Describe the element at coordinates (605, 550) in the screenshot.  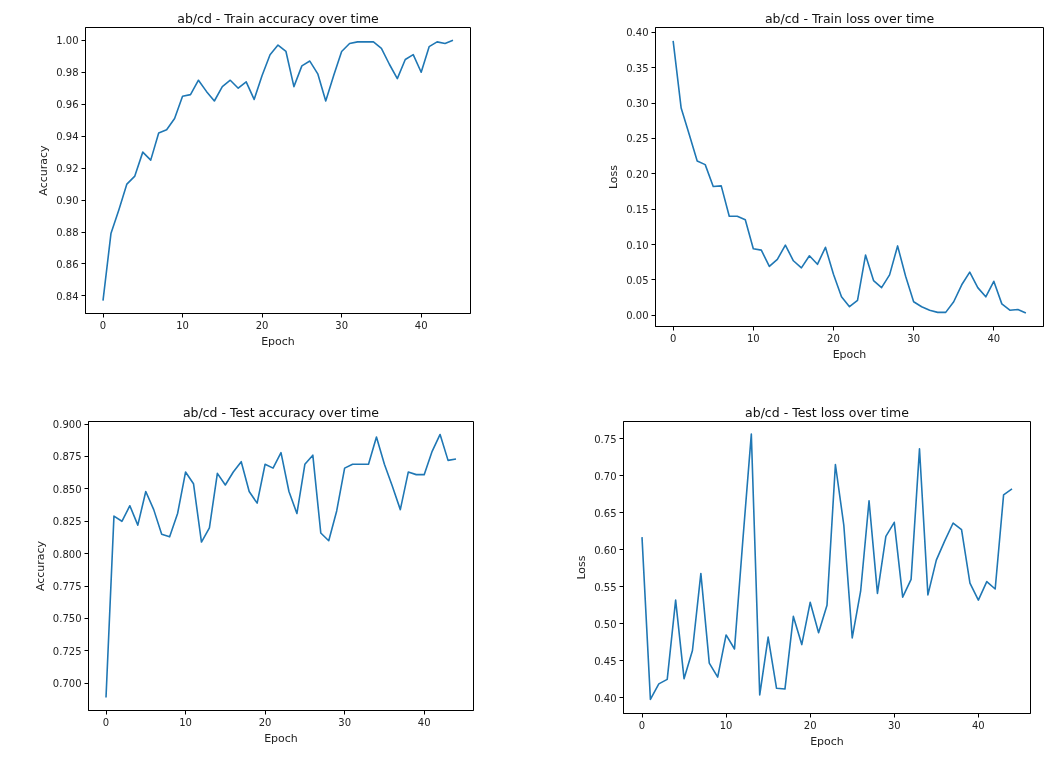
I see `y-tick-label: 0.60` at that location.